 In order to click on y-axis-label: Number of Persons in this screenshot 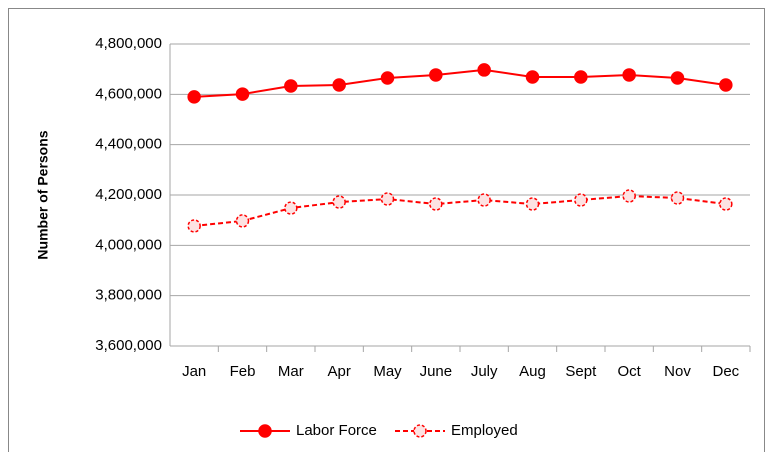, I will do `click(43, 194)`.